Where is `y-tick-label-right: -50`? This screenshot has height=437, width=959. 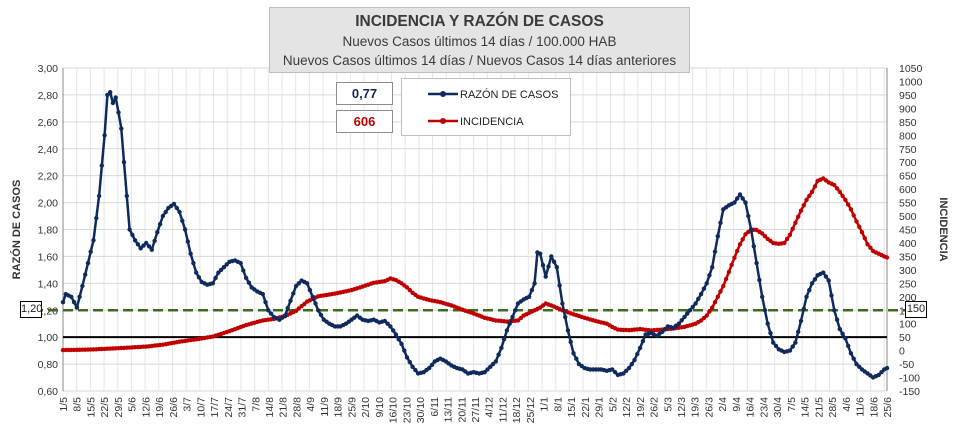
y-tick-label-right: -50 is located at coordinates (906, 365).